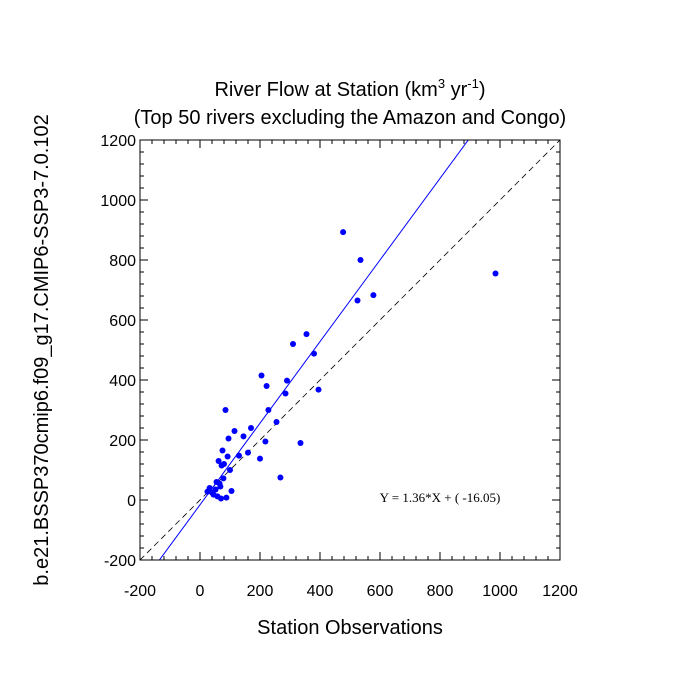 The height and width of the screenshot is (700, 700). What do you see at coordinates (118, 201) in the screenshot?
I see `y-tick-label: 1000` at bounding box center [118, 201].